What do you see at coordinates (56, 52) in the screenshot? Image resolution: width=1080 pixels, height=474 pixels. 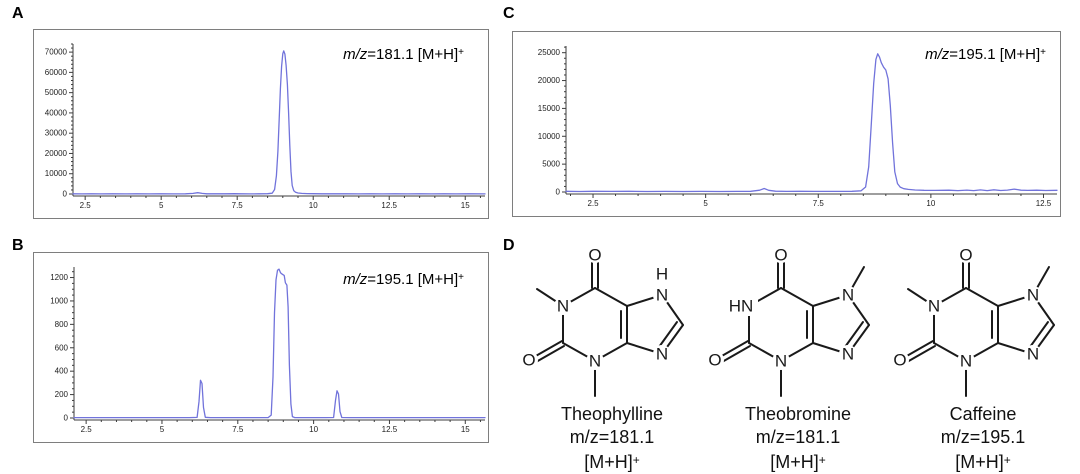 I see `y-tick-label: 70000` at bounding box center [56, 52].